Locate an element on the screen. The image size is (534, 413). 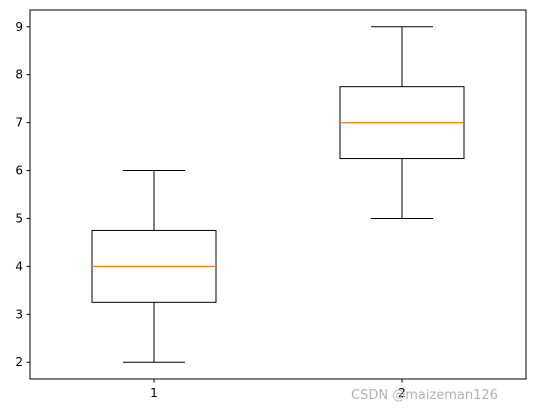
y-tick-label: 7 is located at coordinates (19, 123).